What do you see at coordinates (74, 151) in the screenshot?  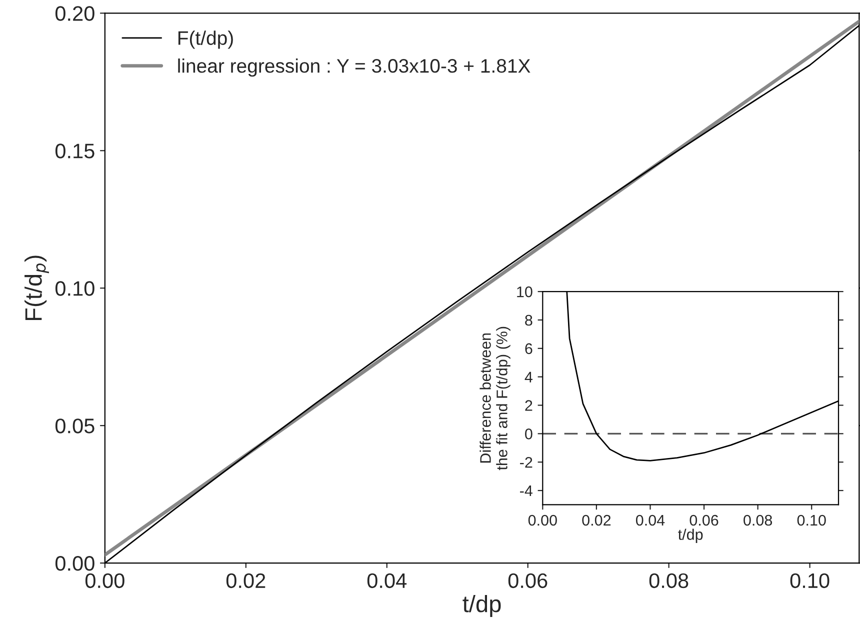 I see `y-tick-label: 0.15` at bounding box center [74, 151].